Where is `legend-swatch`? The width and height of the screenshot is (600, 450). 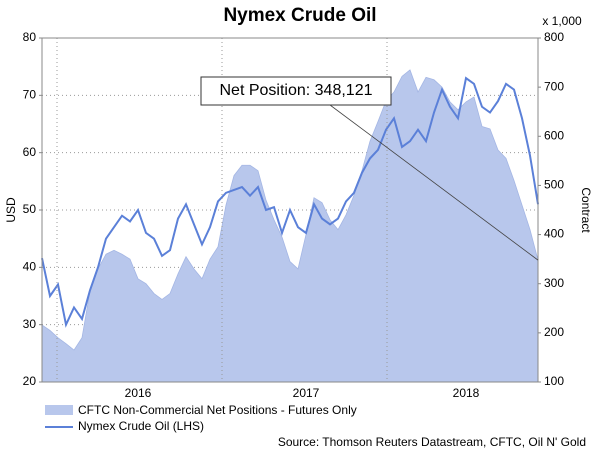 legend-swatch is located at coordinates (59, 410).